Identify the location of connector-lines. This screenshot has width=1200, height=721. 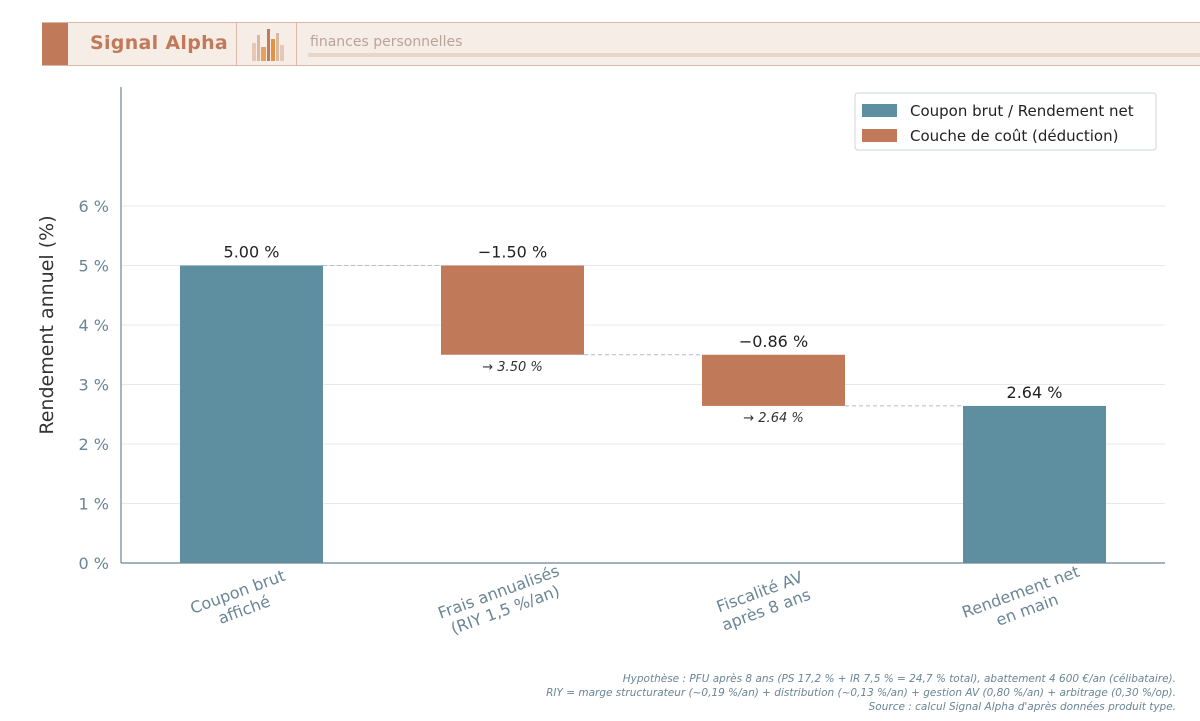
(643, 336).